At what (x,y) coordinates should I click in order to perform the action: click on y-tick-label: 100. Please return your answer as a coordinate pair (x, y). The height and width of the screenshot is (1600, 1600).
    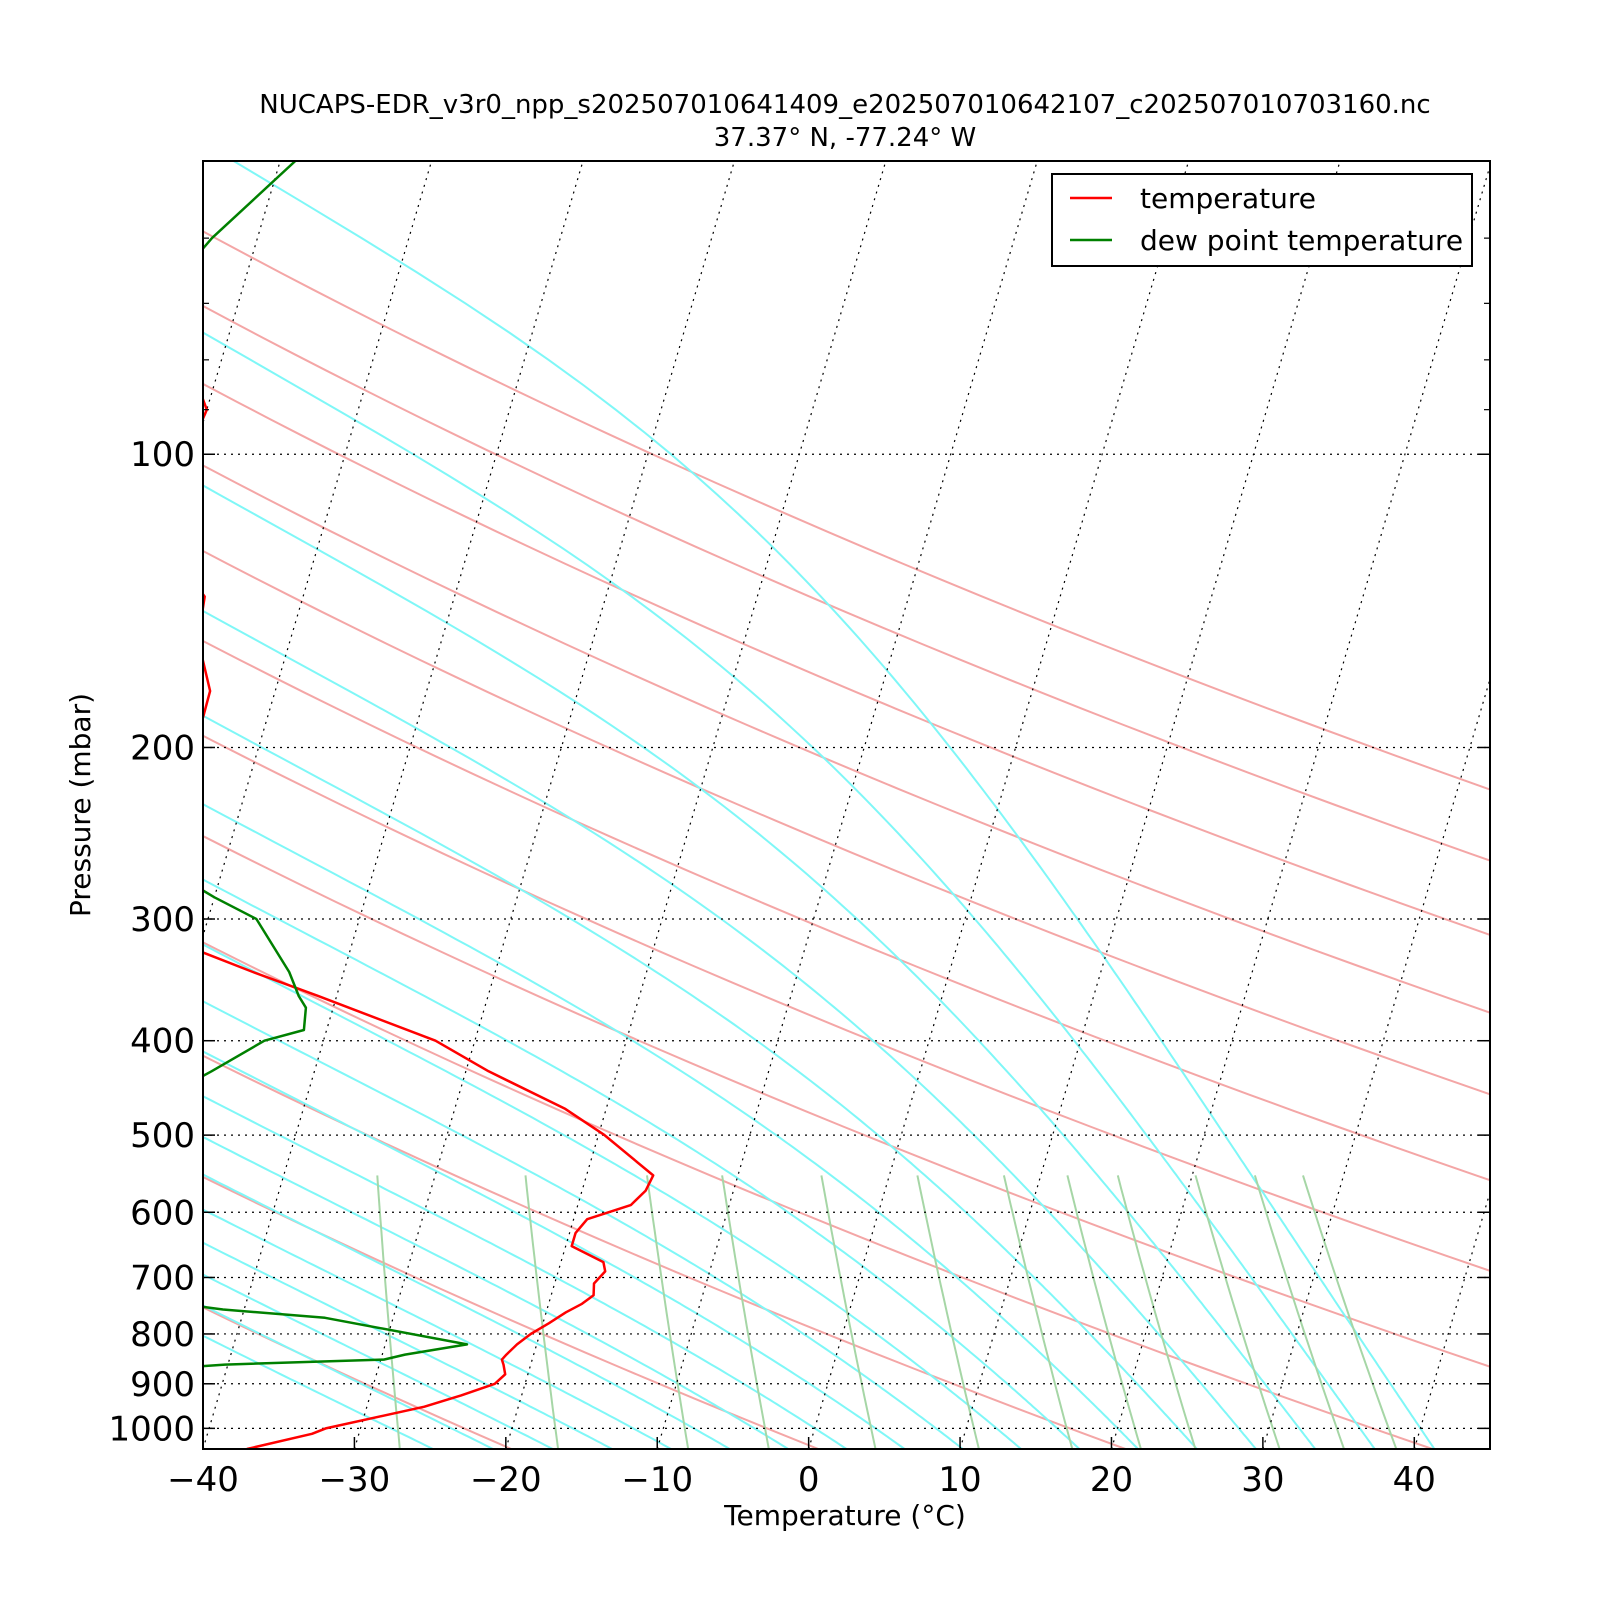
    Looking at the image, I should click on (162, 455).